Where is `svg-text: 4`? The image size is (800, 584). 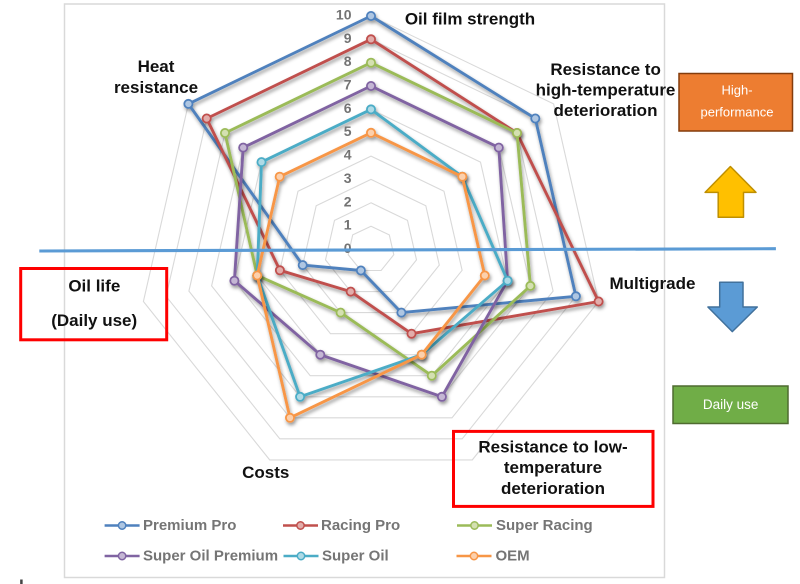 svg-text: 4 is located at coordinates (348, 155).